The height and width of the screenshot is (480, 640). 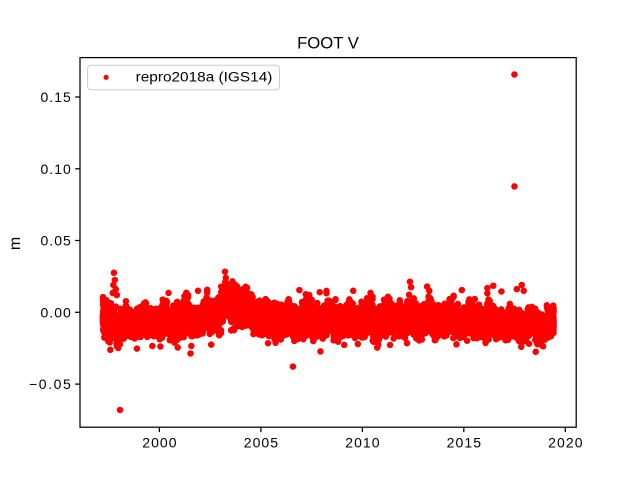 What do you see at coordinates (159, 443) in the screenshot?
I see `svg-text: 2000` at bounding box center [159, 443].